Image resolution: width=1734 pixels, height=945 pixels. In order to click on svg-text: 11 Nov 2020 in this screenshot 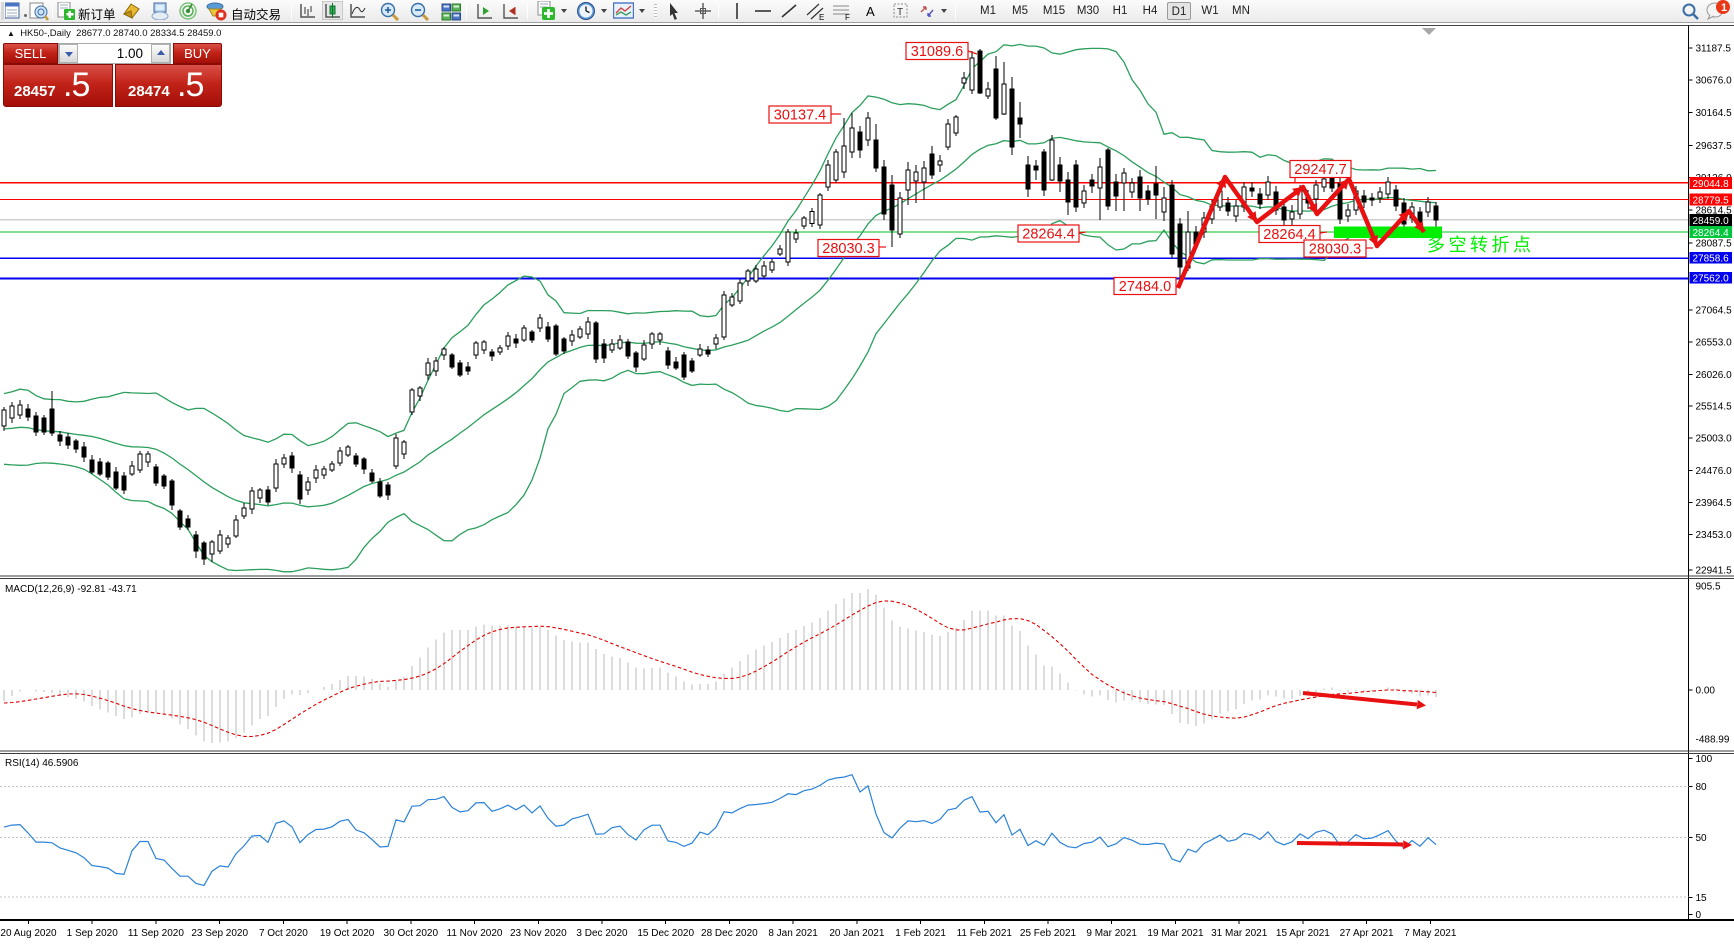, I will do `click(475, 933)`.